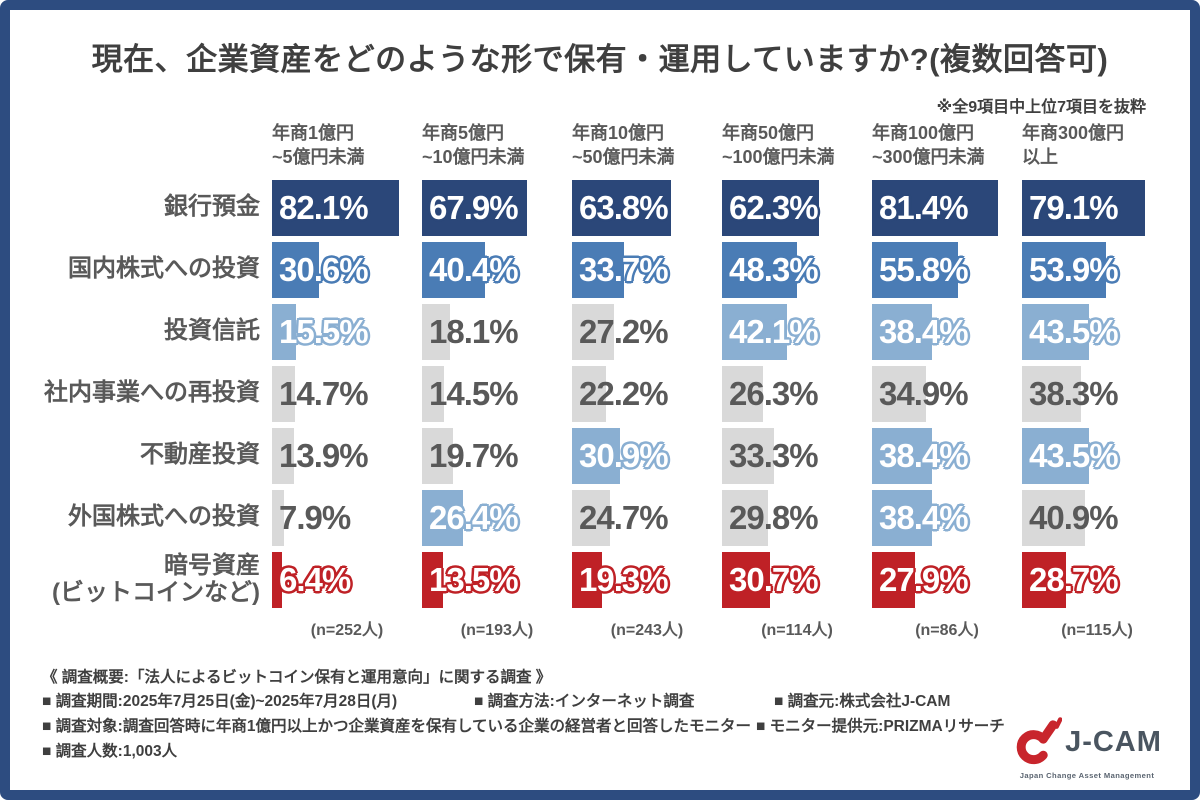 The width and height of the screenshot is (1200, 800). What do you see at coordinates (774, 455) in the screenshot?
I see `bar-value: 33.3%` at bounding box center [774, 455].